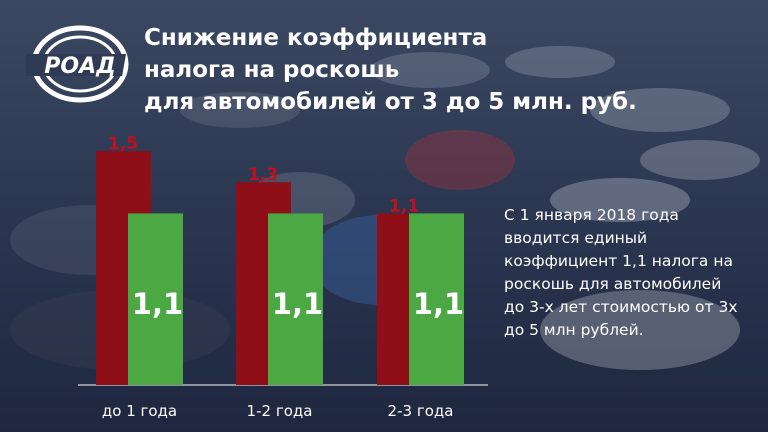 This screenshot has height=432, width=768. What do you see at coordinates (263, 175) in the screenshot?
I see `data-label-series1-2: 1,3` at bounding box center [263, 175].